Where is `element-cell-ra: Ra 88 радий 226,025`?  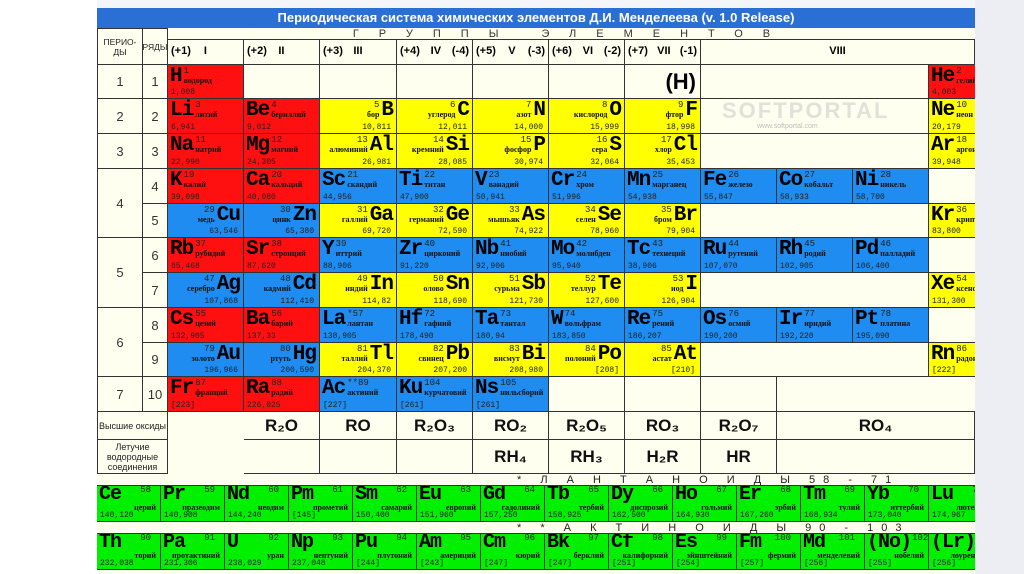
element-cell-ra: Ra 88 радий 226,025 is located at coordinates (282, 394).